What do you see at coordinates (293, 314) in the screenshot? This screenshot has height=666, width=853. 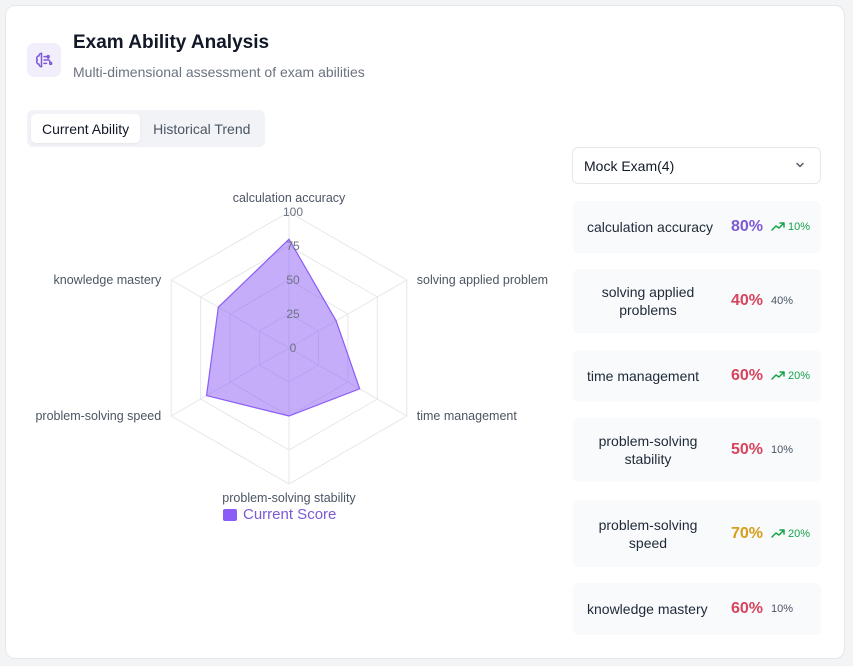 I see `radar-tick-label: 25` at bounding box center [293, 314].